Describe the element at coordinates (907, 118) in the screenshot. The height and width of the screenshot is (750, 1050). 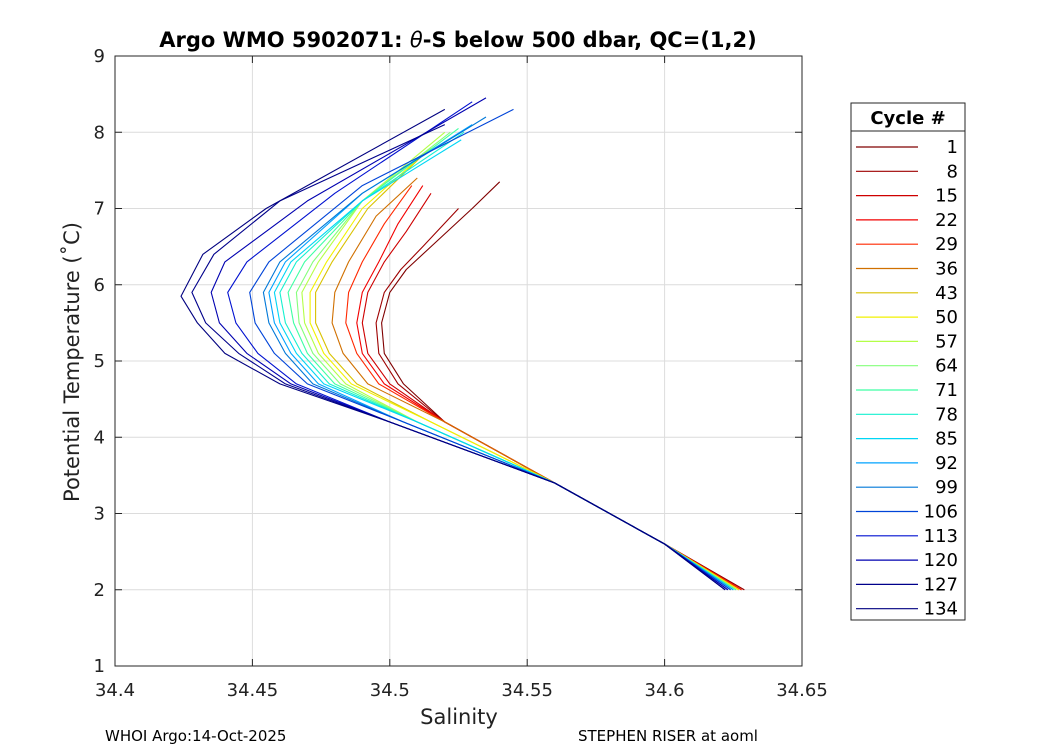
I see `legend-title: Cycle #` at that location.